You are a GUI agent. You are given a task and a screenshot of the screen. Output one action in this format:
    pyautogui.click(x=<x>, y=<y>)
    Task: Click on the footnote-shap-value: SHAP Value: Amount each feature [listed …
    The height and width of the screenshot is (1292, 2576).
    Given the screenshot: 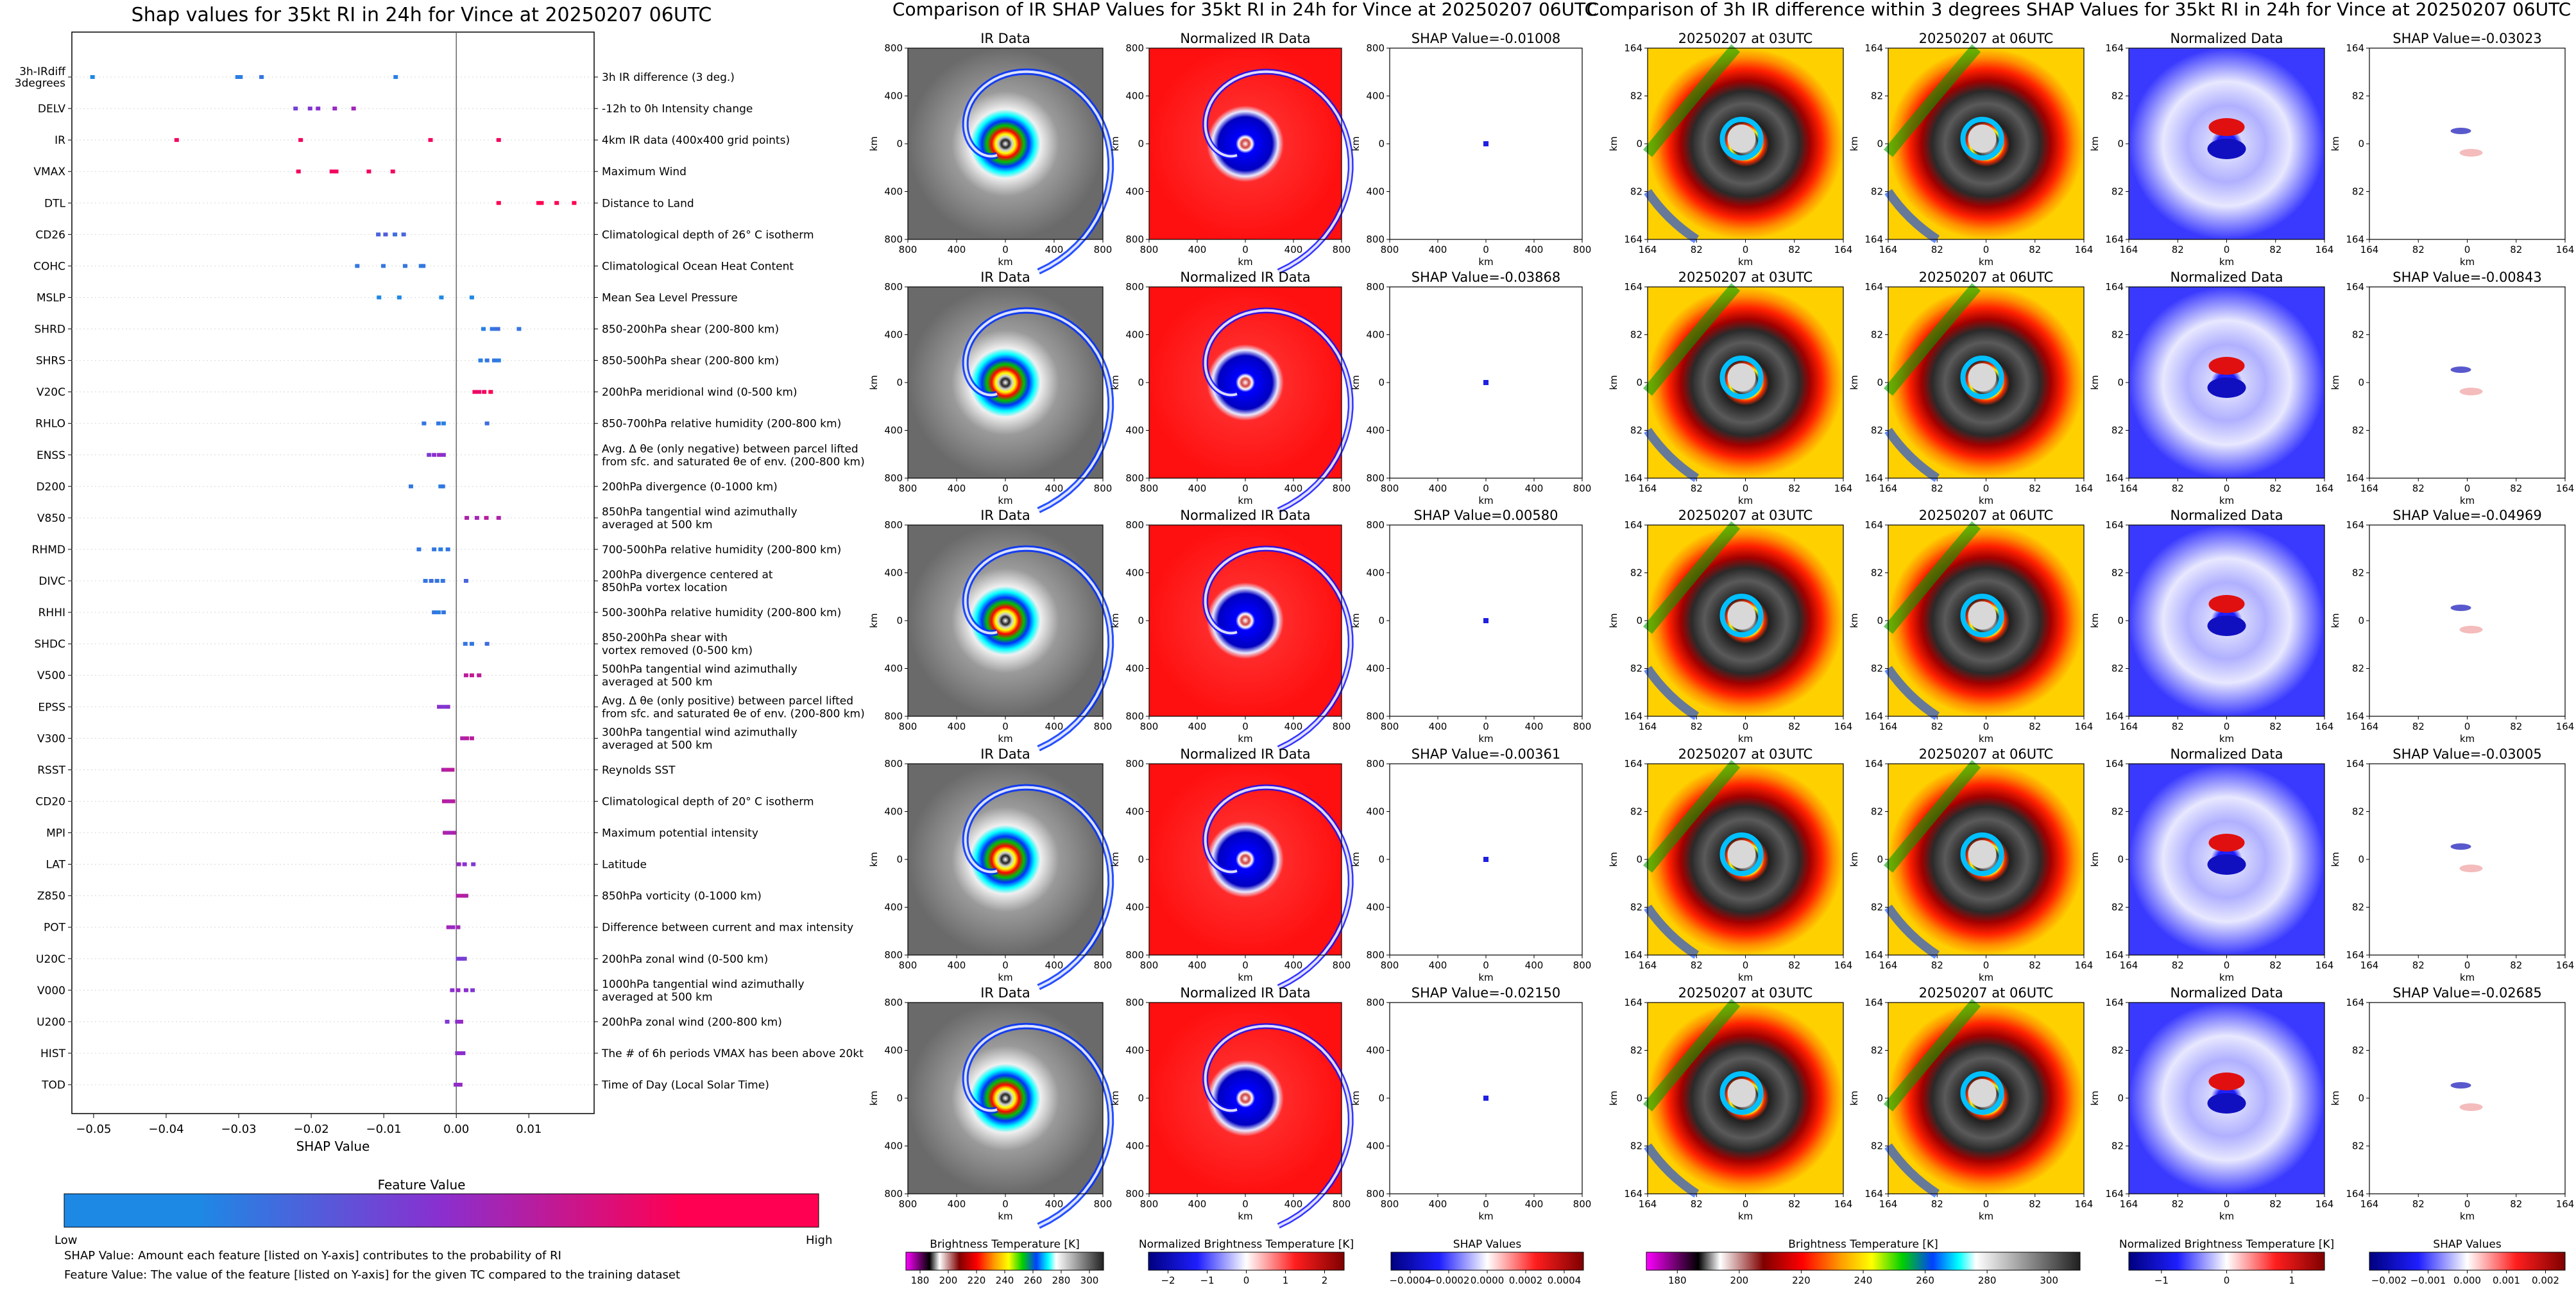 What is the action you would take?
    pyautogui.click(x=312, y=1255)
    